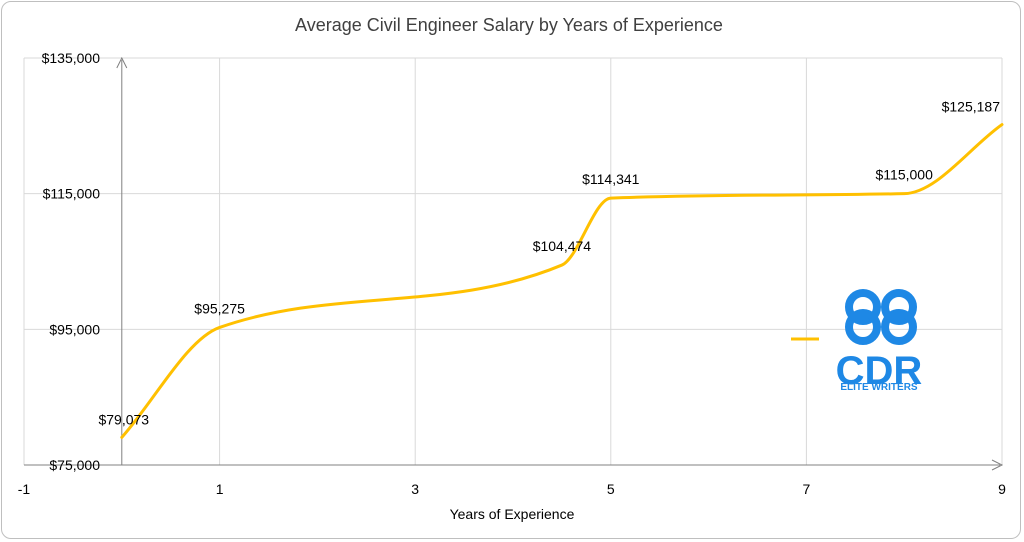 The width and height of the screenshot is (1024, 542). I want to click on data-label: $114,341, so click(611, 179).